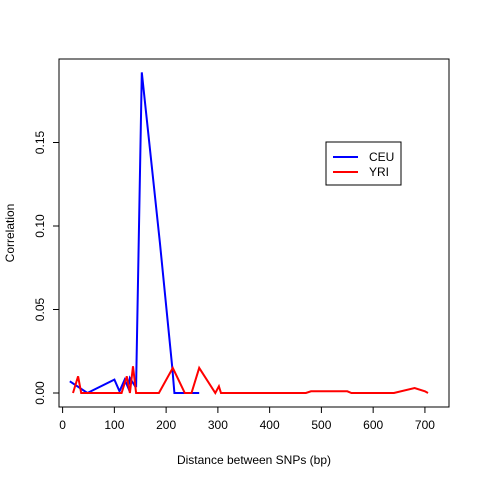  I want to click on legend-label-yri: YRI, so click(379, 172).